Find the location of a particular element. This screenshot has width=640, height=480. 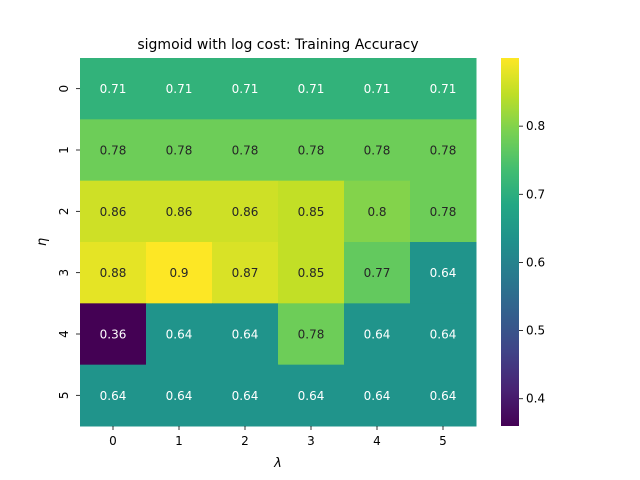

x-tick-label: 4 is located at coordinates (377, 441).